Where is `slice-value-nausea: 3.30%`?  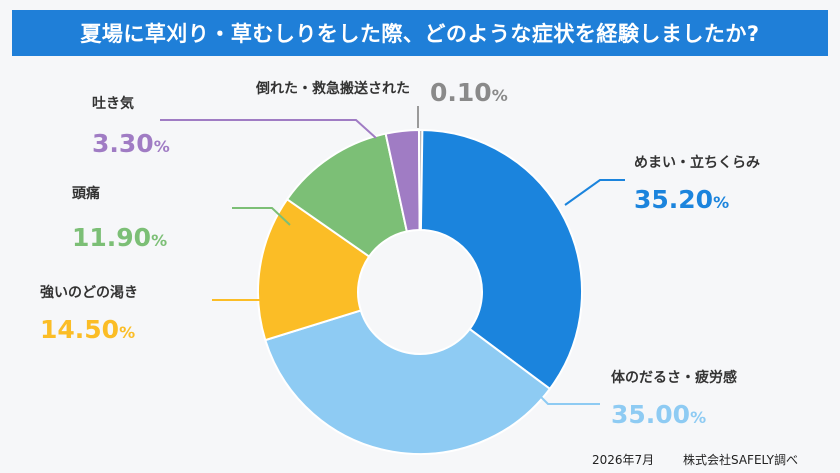
slice-value-nausea: 3.30% is located at coordinates (131, 143).